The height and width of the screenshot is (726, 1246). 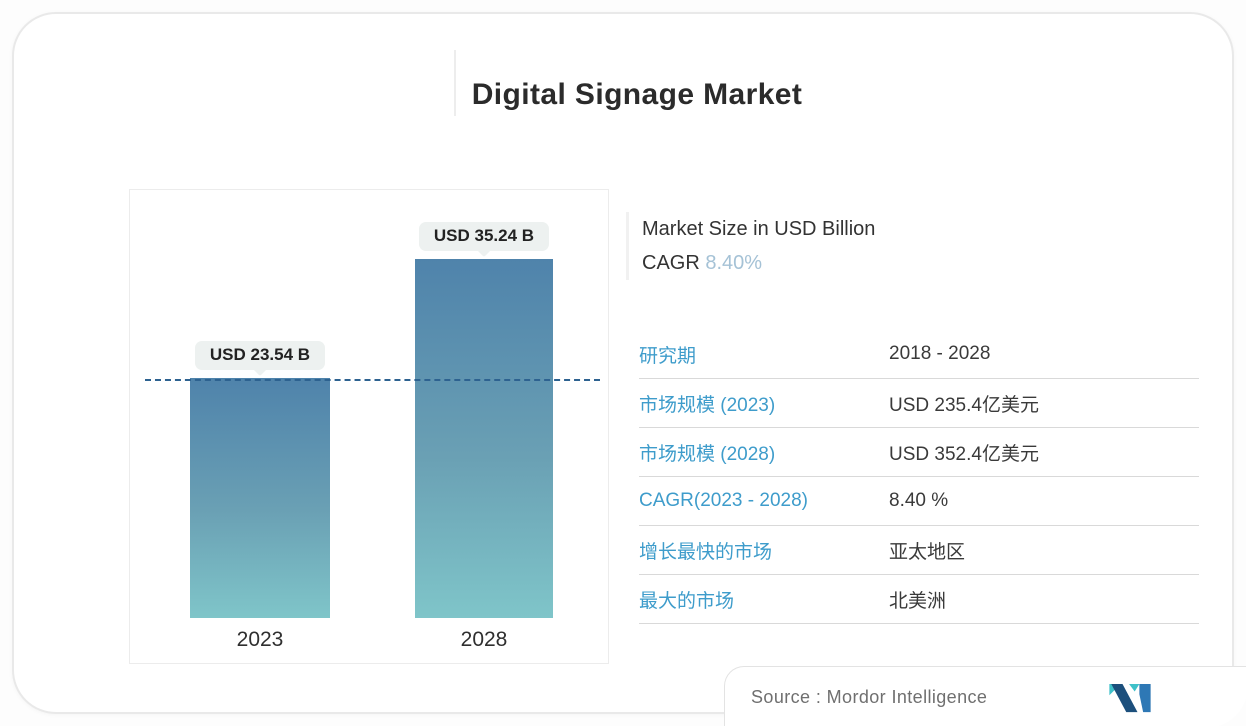 What do you see at coordinates (940, 353) in the screenshot?
I see `row-value: 2018 - 2028` at bounding box center [940, 353].